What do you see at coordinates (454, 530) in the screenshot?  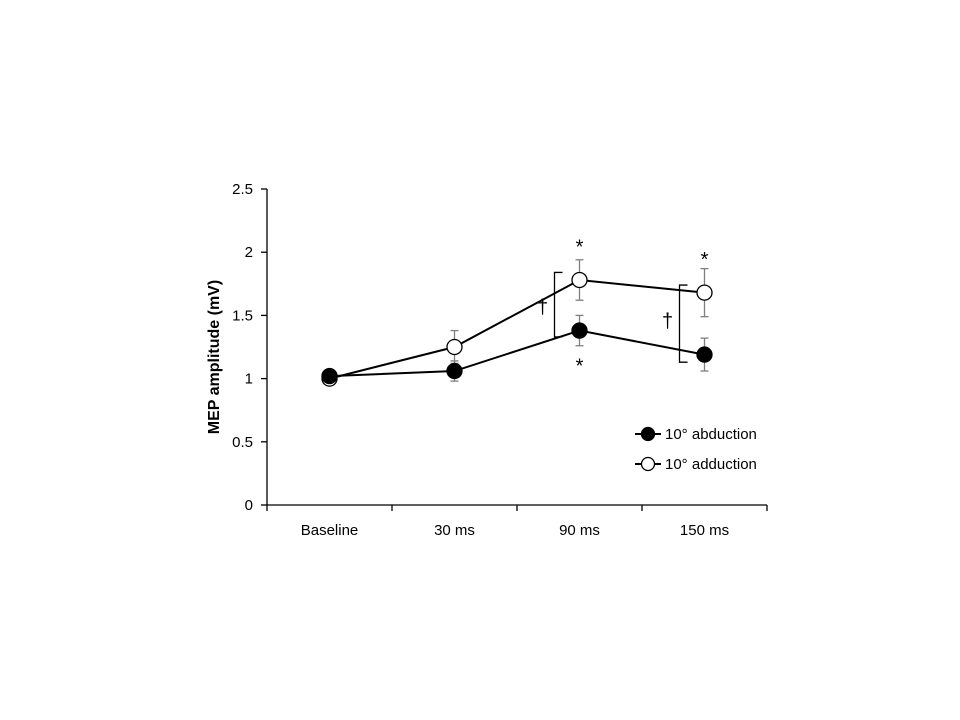 I see `x-tick-label: 30 ms` at bounding box center [454, 530].